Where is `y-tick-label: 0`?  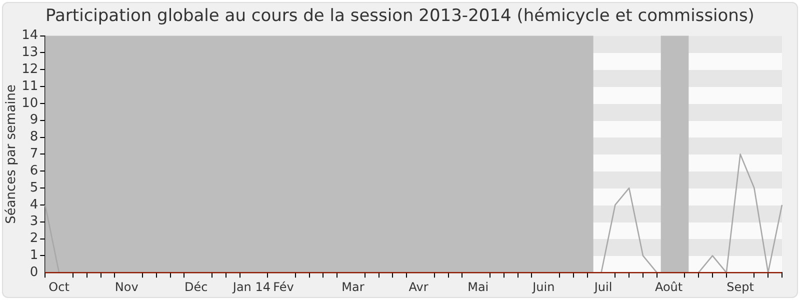 y-tick-label: 0 is located at coordinates (34, 272).